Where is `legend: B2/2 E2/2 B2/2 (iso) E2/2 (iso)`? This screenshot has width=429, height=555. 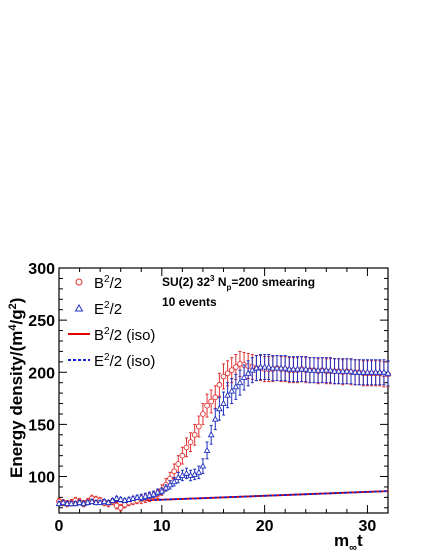 legend: B2/2 E2/2 B2/2 (iso) E2/2 (iso) is located at coordinates (111, 322).